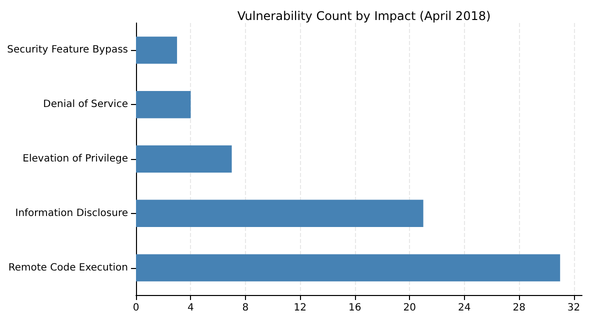 The height and width of the screenshot is (319, 592). What do you see at coordinates (409, 308) in the screenshot?
I see `x-tick-label: 20` at bounding box center [409, 308].